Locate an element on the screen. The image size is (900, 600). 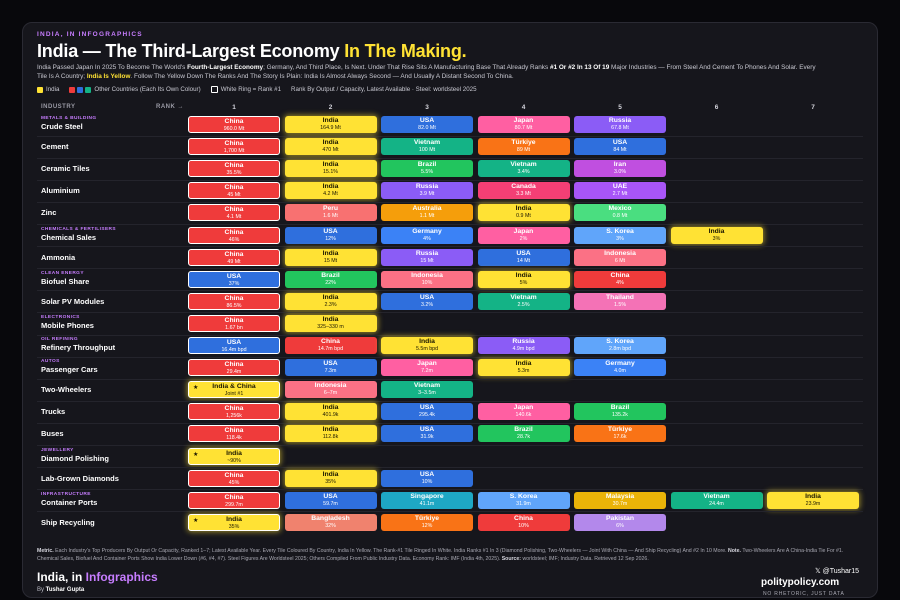
rank-tile: ★ India & China Joint #1 is located at coordinates (234, 390).